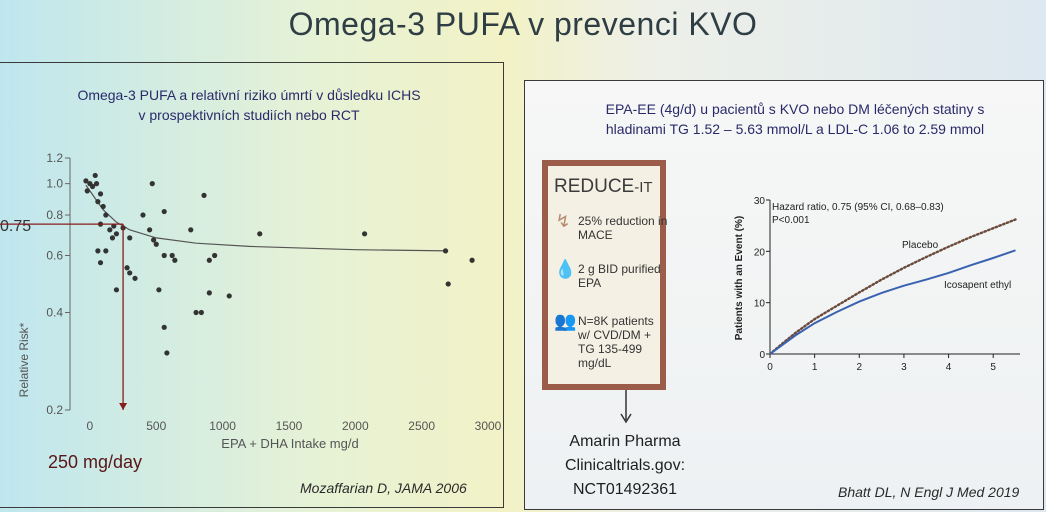 Image resolution: width=1046 pixels, height=512 pixels. I want to click on left-panel-title-line2: v prospektivních studiích nebo RCT, so click(249, 115).